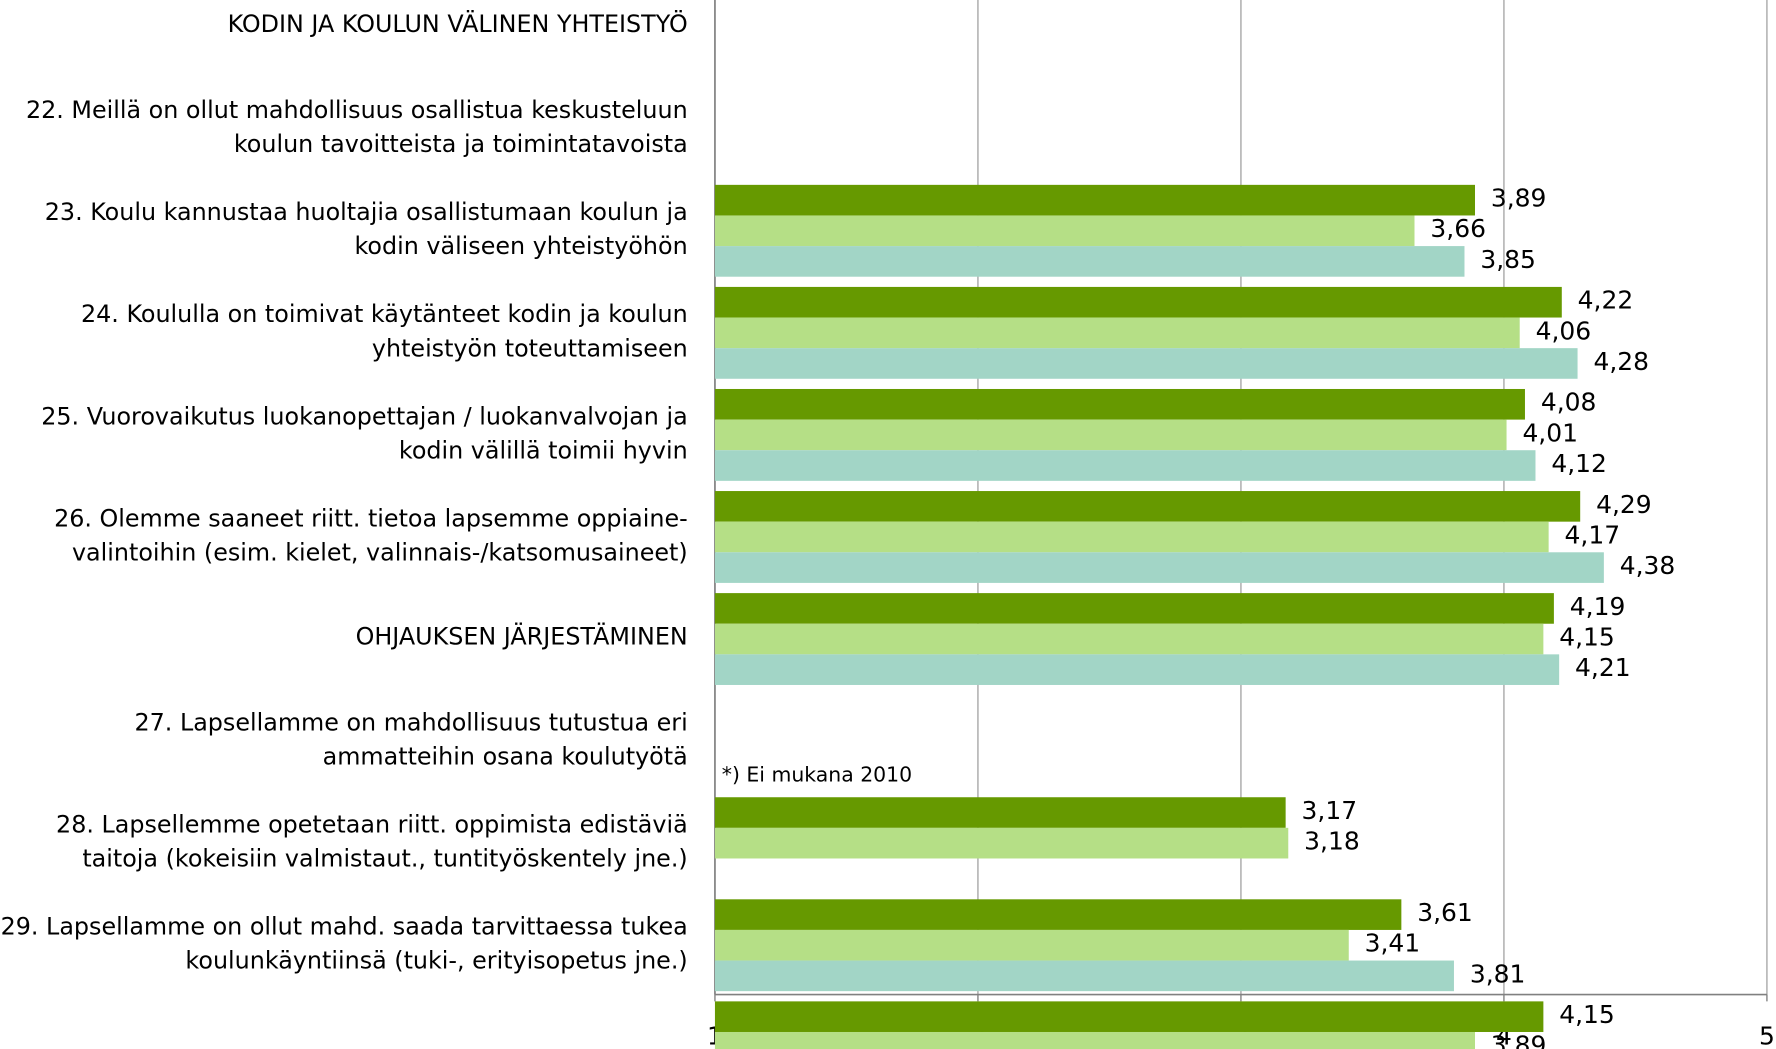 The image size is (1776, 1049). Describe the element at coordinates (1498, 973) in the screenshot. I see `value-label: 3,81` at that location.